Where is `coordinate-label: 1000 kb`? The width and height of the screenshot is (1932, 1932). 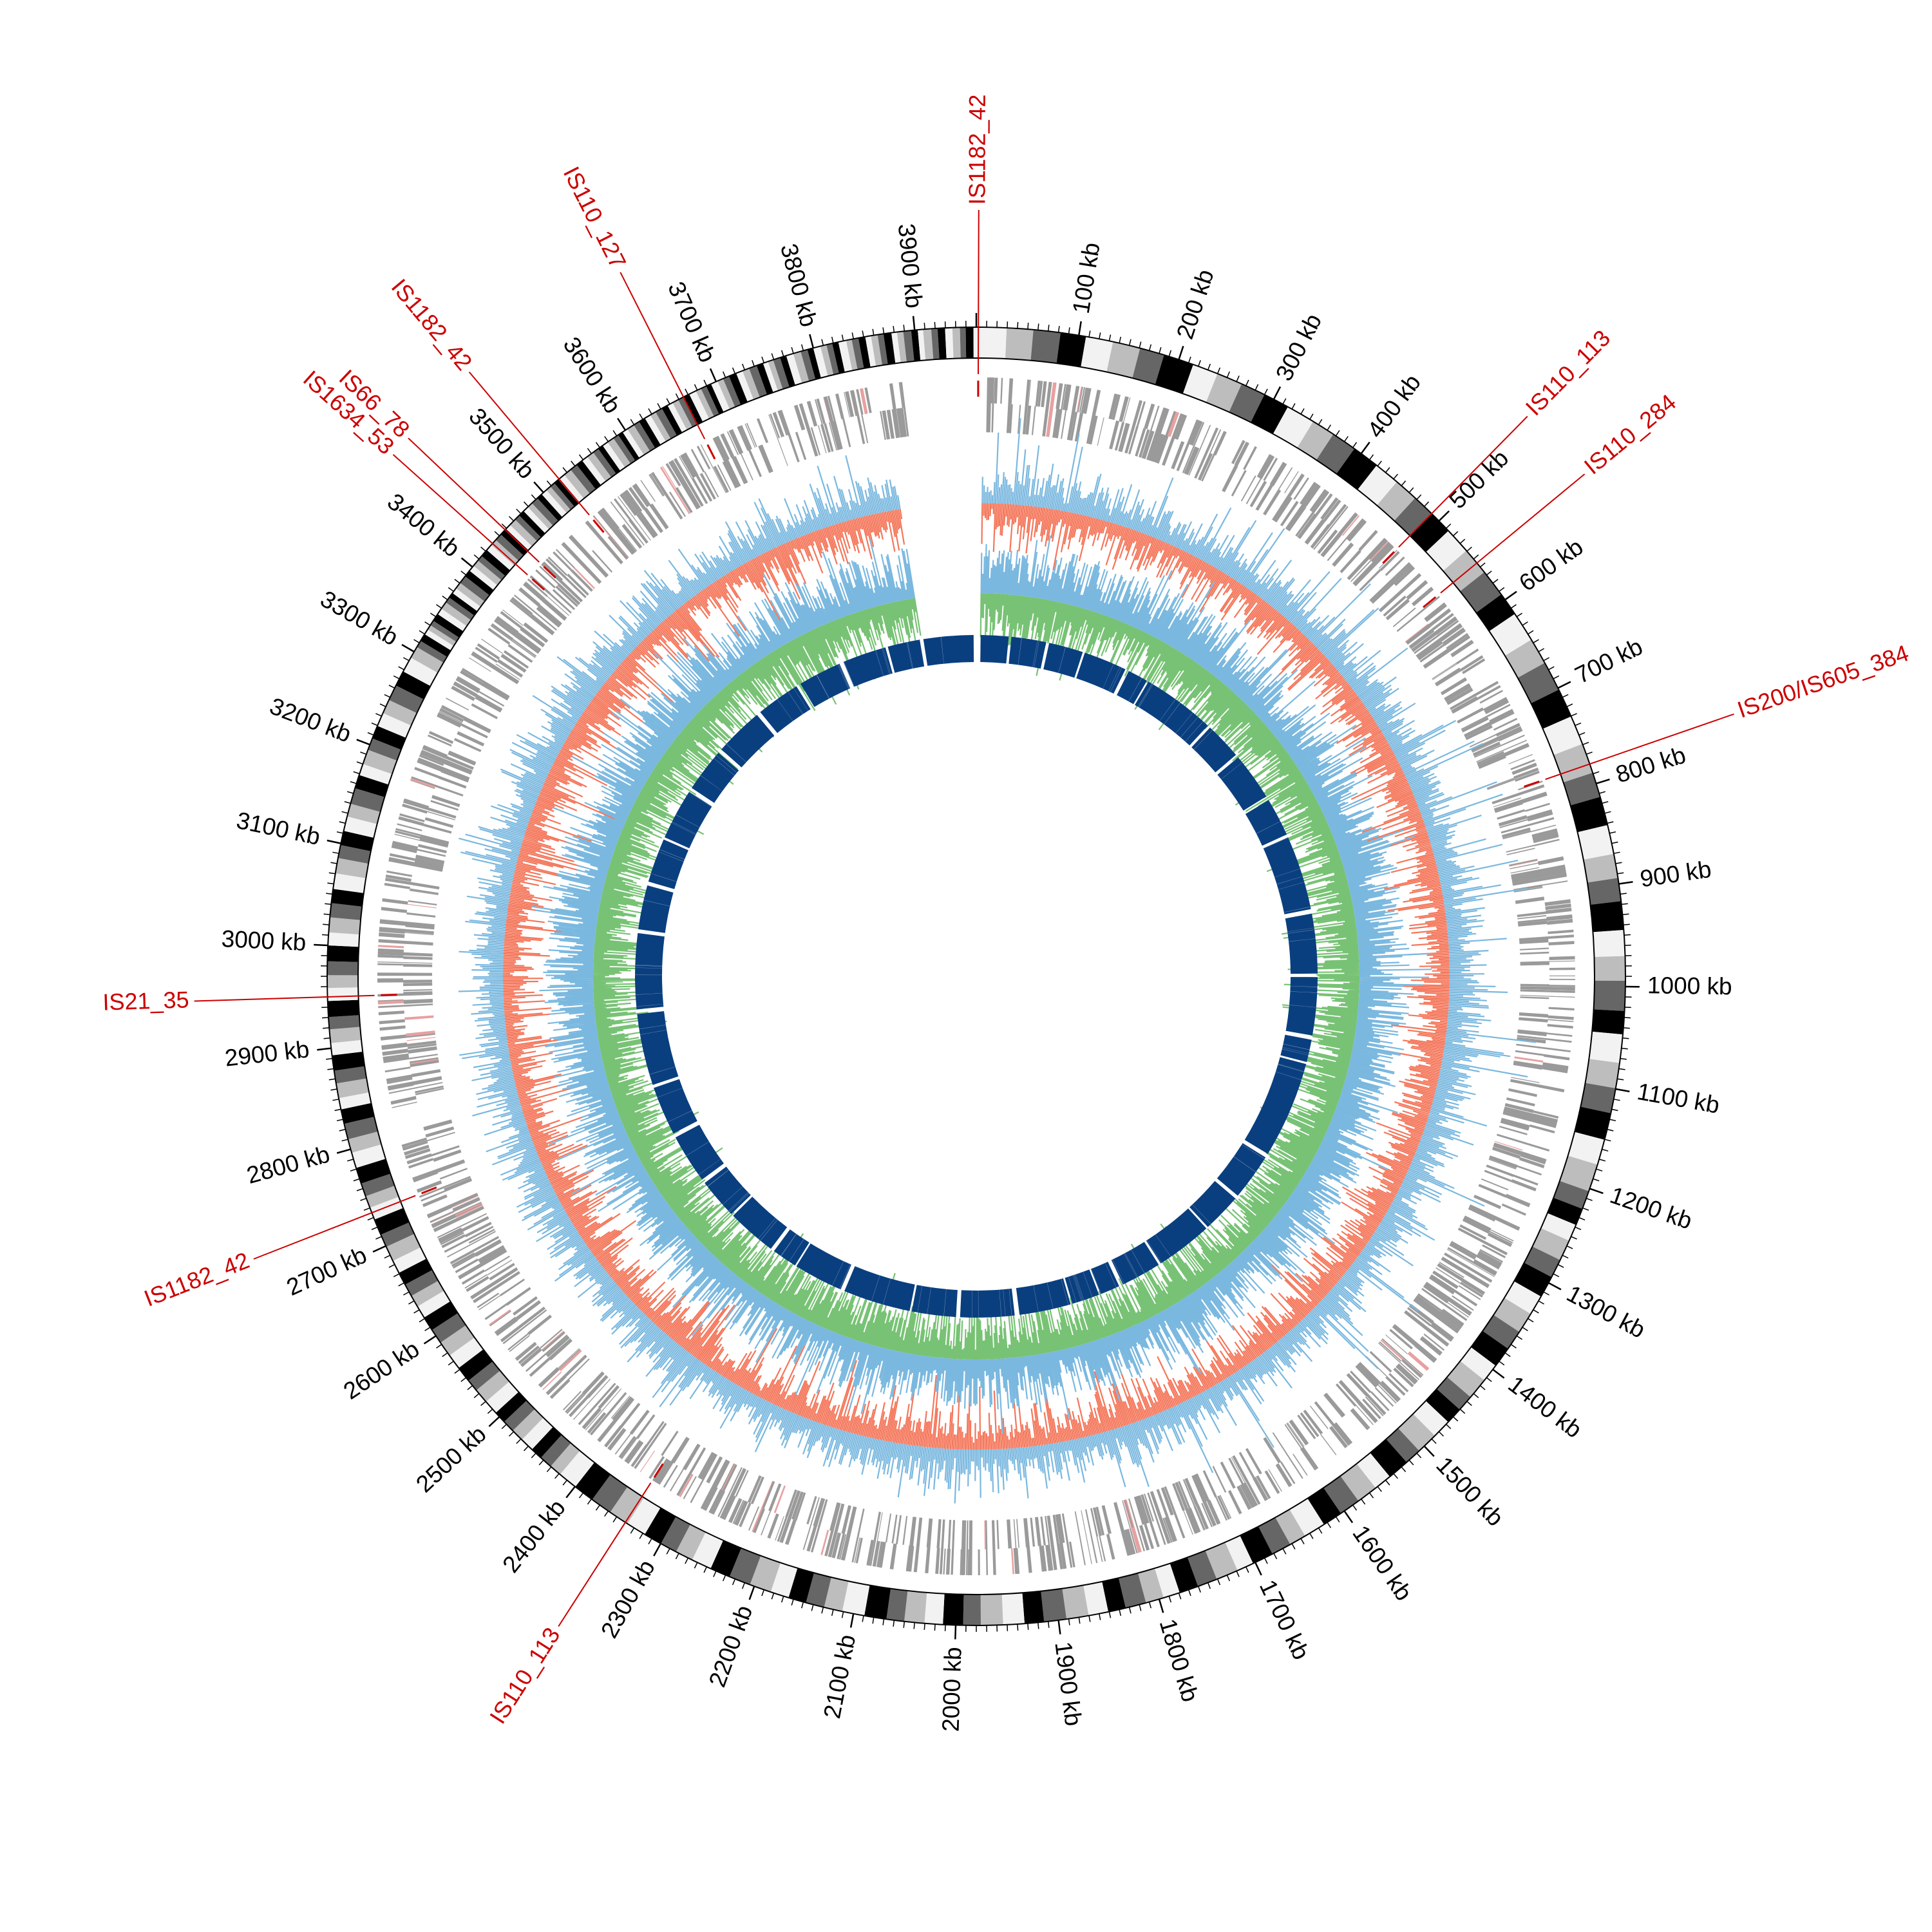
coordinate-label: 1000 kb is located at coordinates (1690, 985).